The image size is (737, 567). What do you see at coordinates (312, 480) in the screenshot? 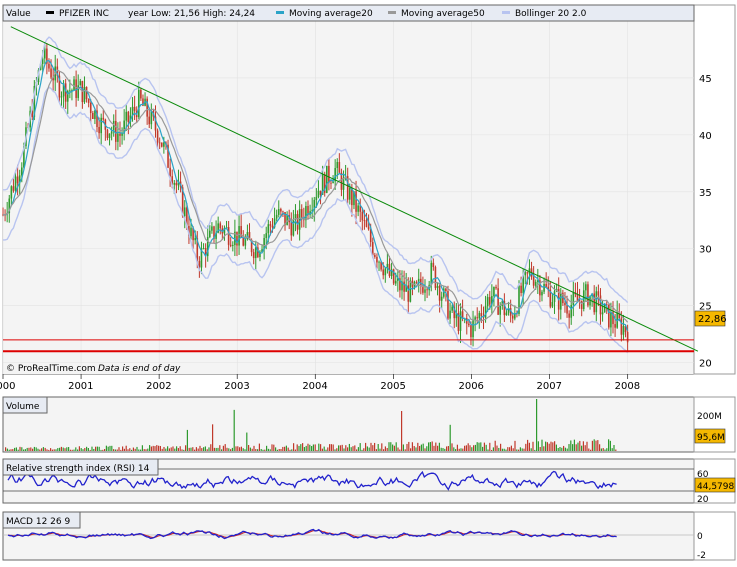
I see `rsi-series` at bounding box center [312, 480].